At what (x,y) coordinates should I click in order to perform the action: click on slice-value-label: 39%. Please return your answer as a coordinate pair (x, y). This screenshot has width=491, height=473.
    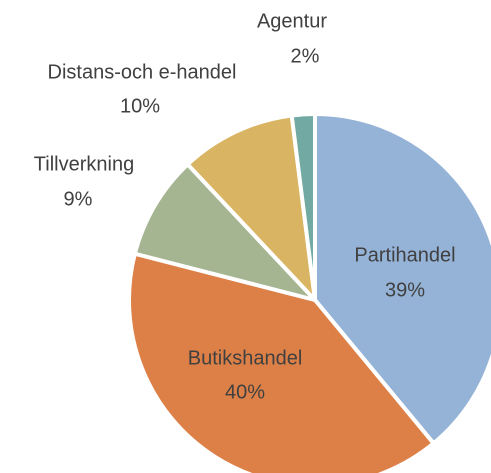
    Looking at the image, I should click on (405, 290).